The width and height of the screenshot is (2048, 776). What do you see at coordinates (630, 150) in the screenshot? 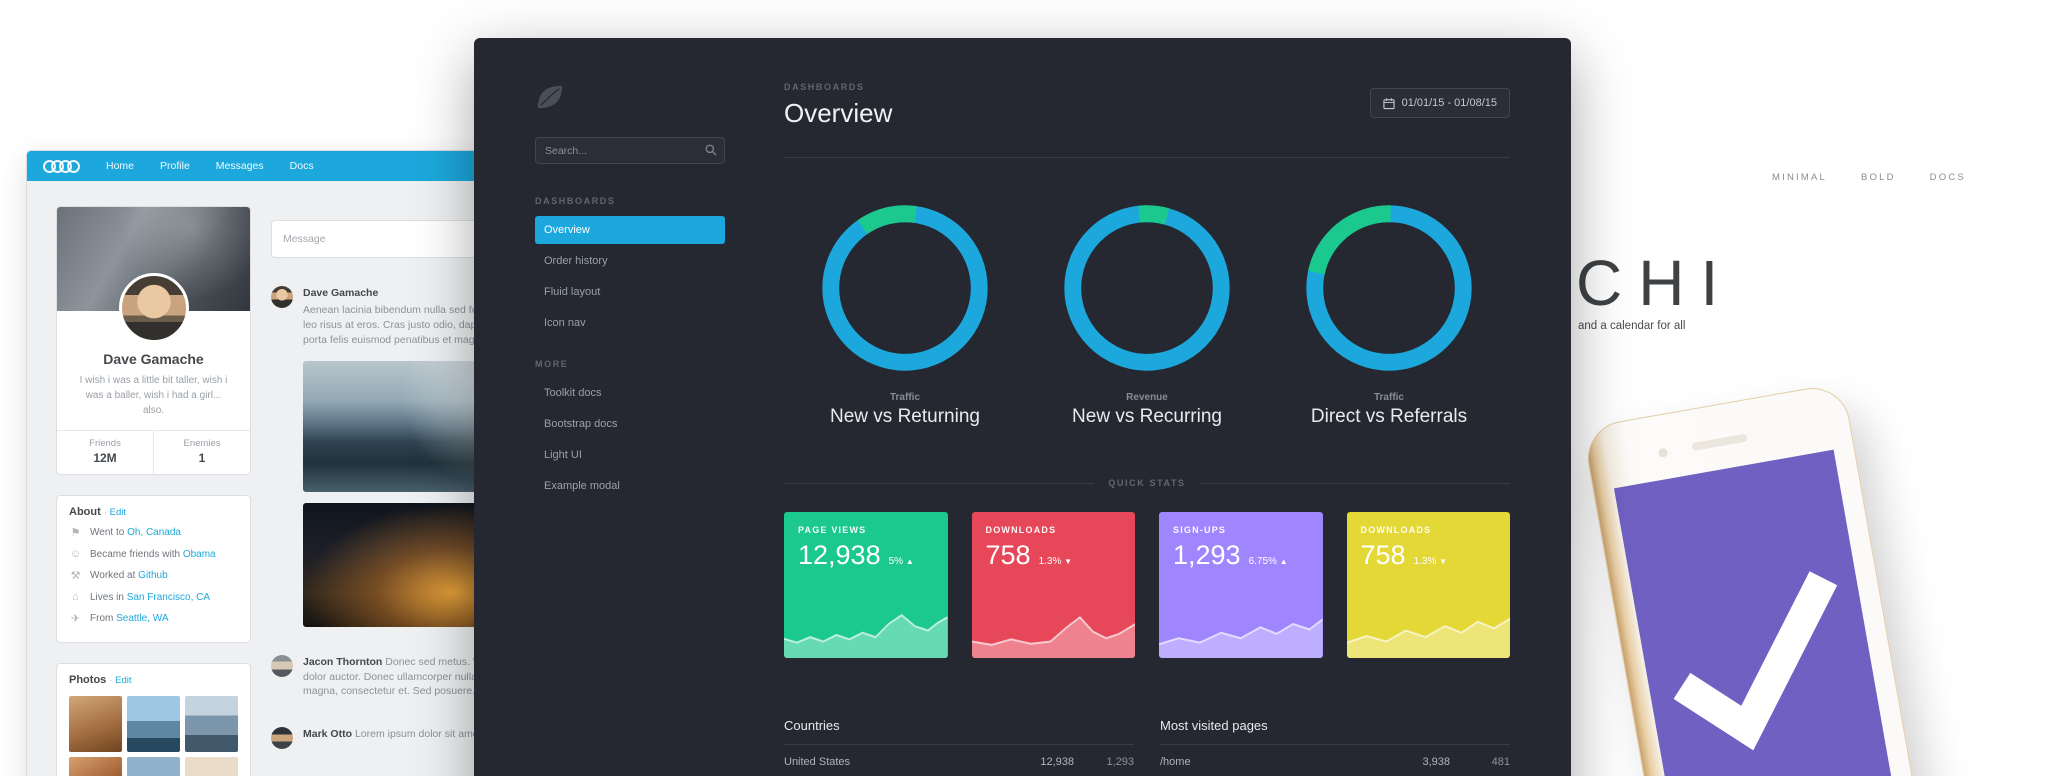
I see `search-input` at bounding box center [630, 150].